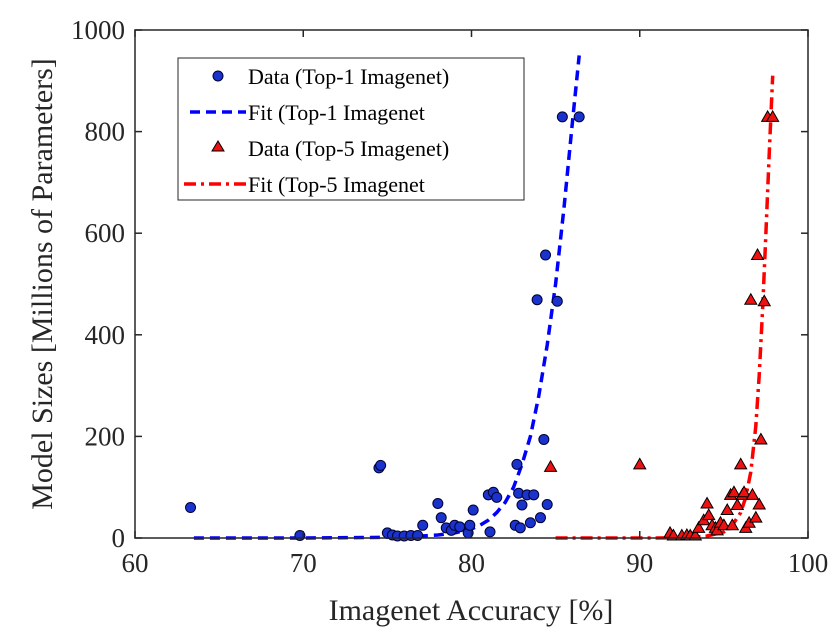  What do you see at coordinates (218, 76) in the screenshot?
I see `legend-circle-marker` at bounding box center [218, 76].